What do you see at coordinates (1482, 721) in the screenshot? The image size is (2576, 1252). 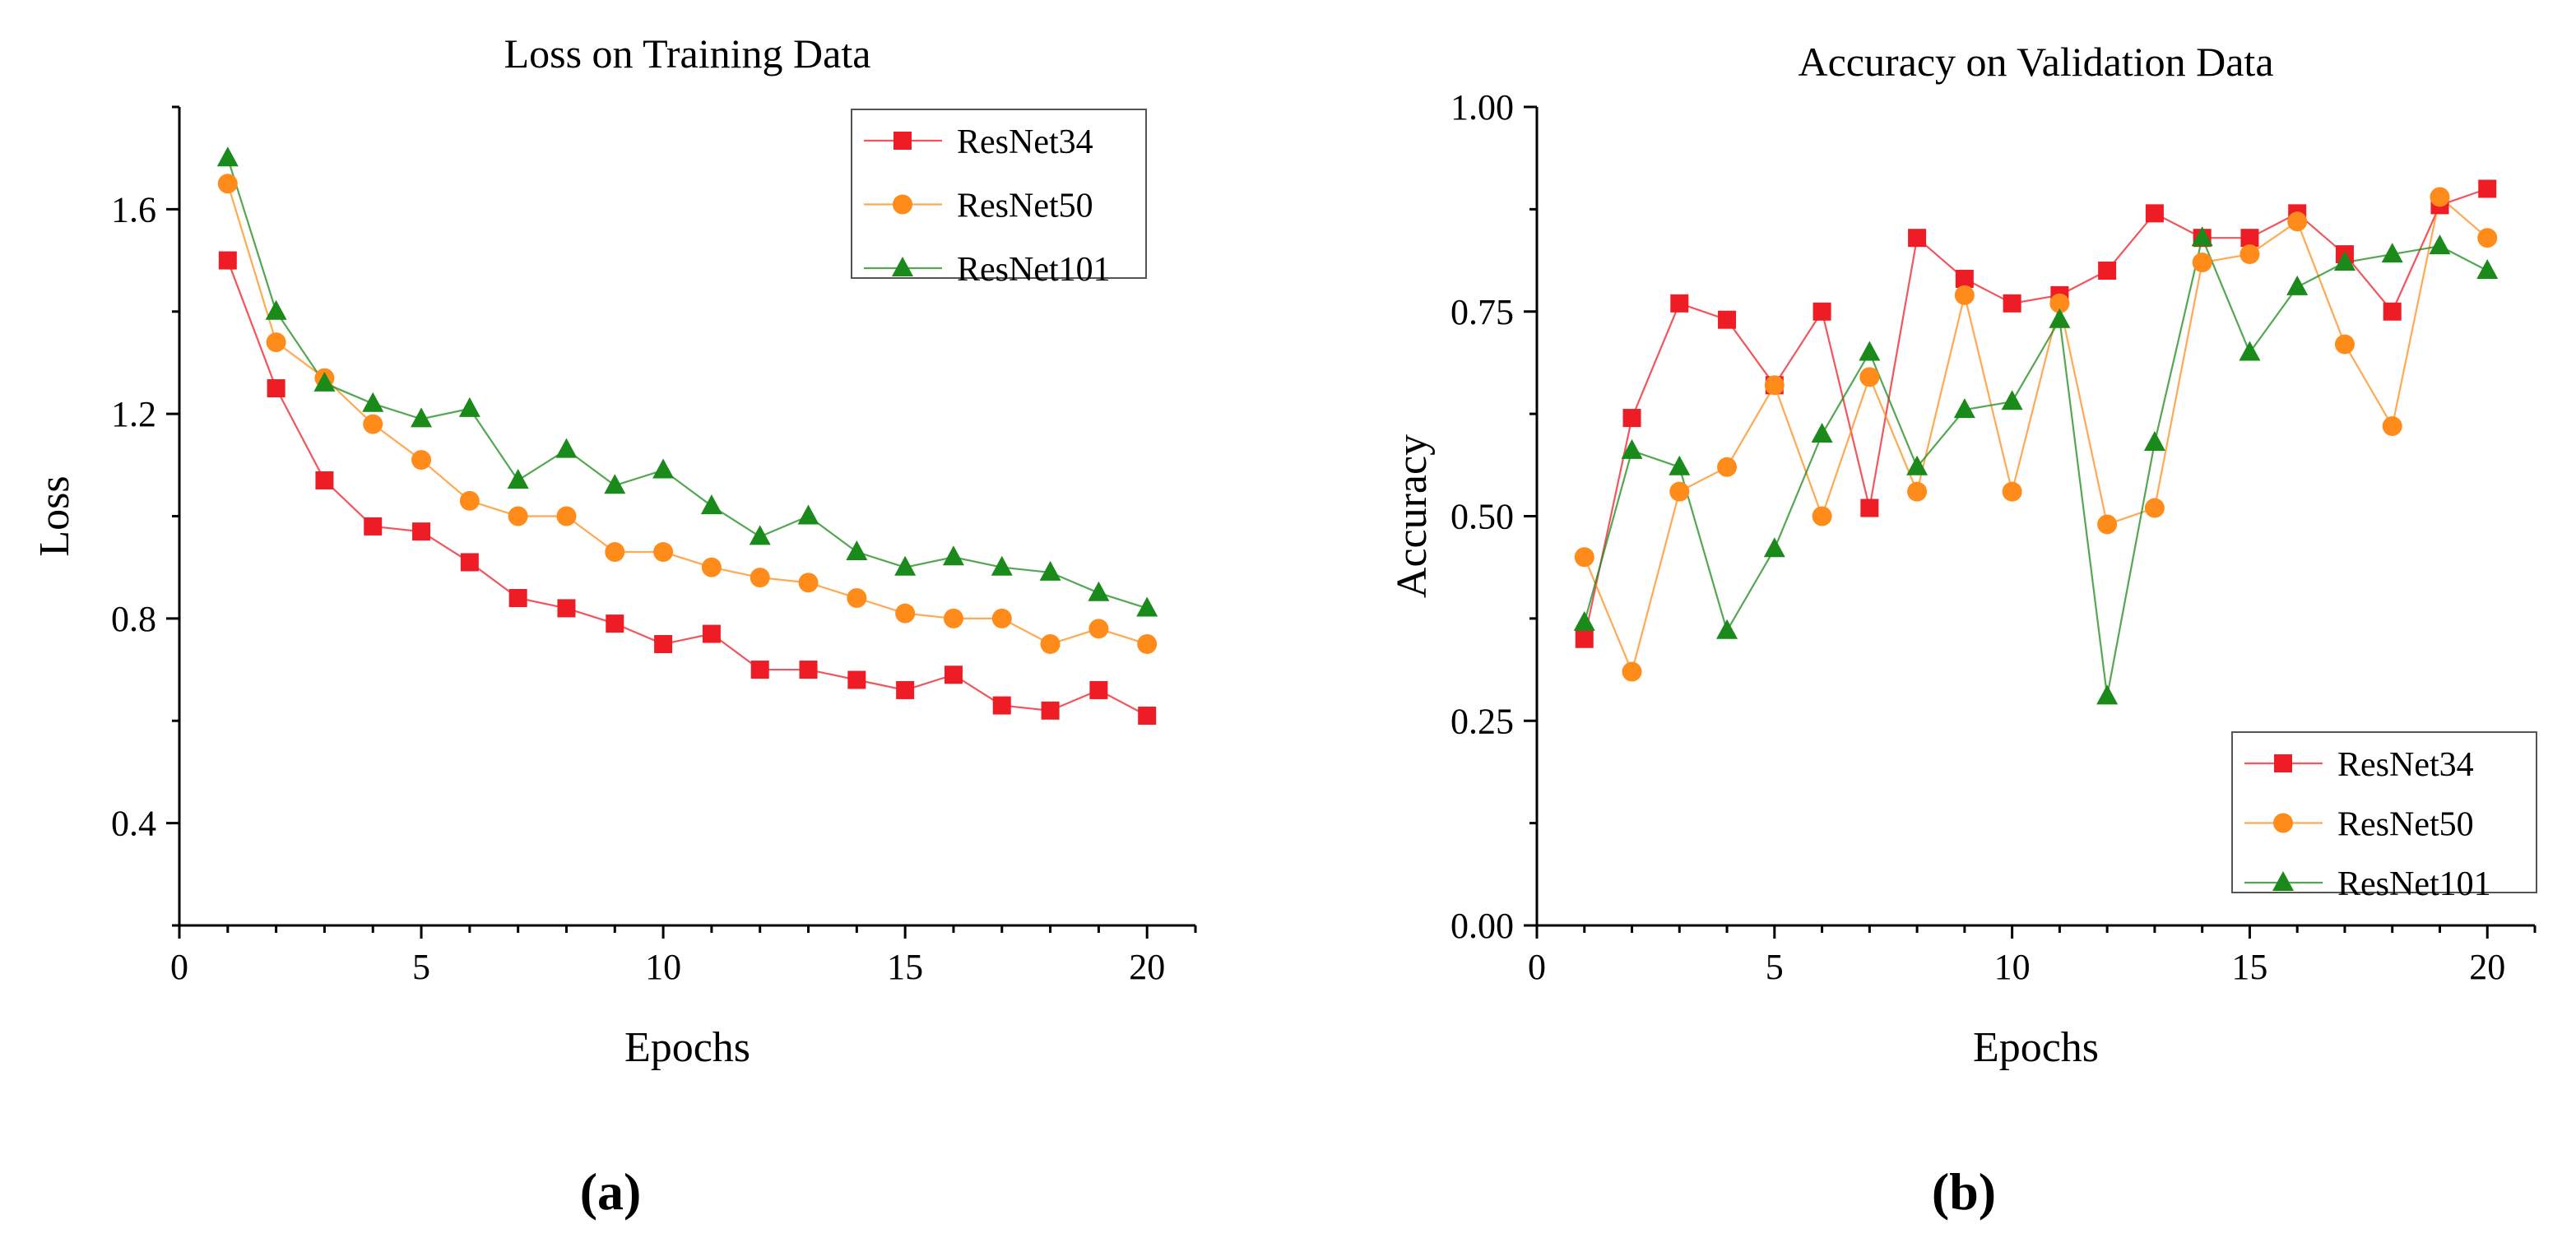 I see `y-tick-label: 0.25` at bounding box center [1482, 721].